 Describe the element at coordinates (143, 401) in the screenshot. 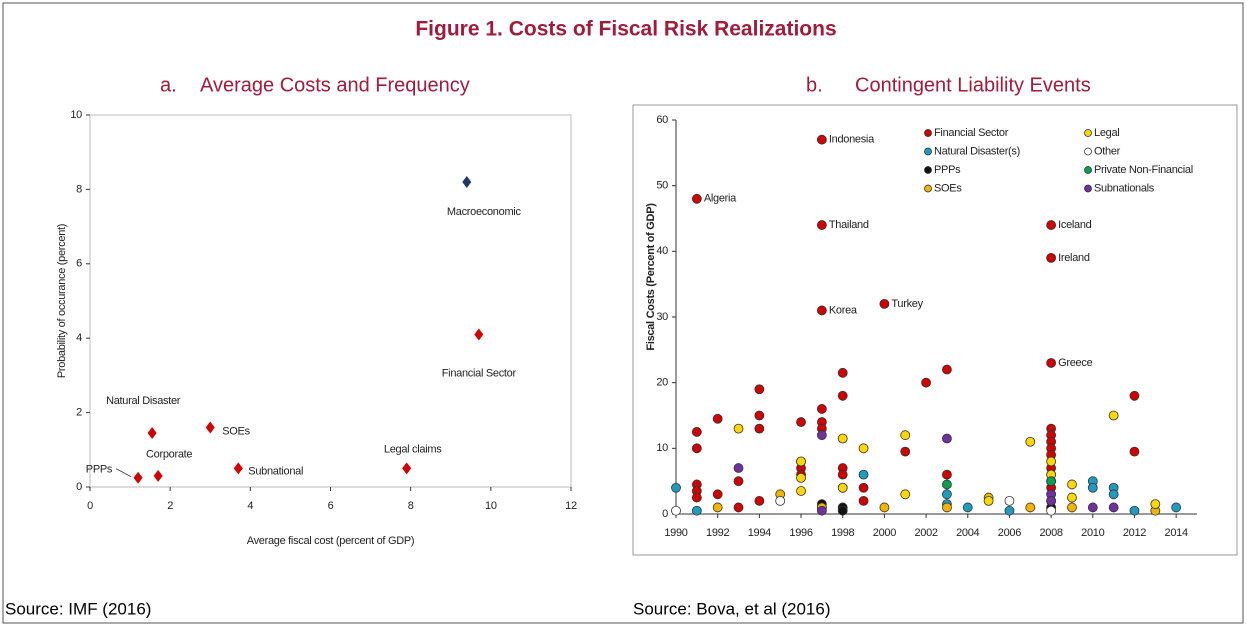

I see `point-label: Natural Disaster` at that location.